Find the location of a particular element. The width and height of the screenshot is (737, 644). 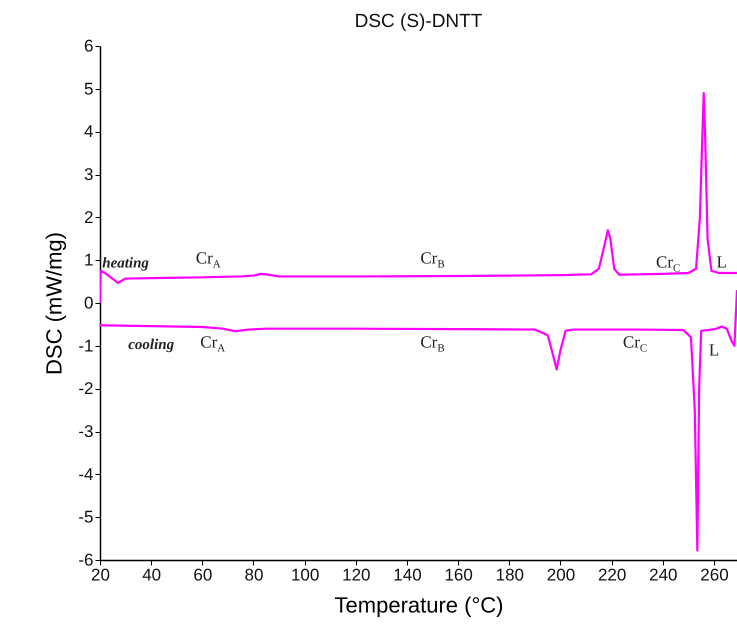

y-tick-label: 0 is located at coordinates (89, 303).